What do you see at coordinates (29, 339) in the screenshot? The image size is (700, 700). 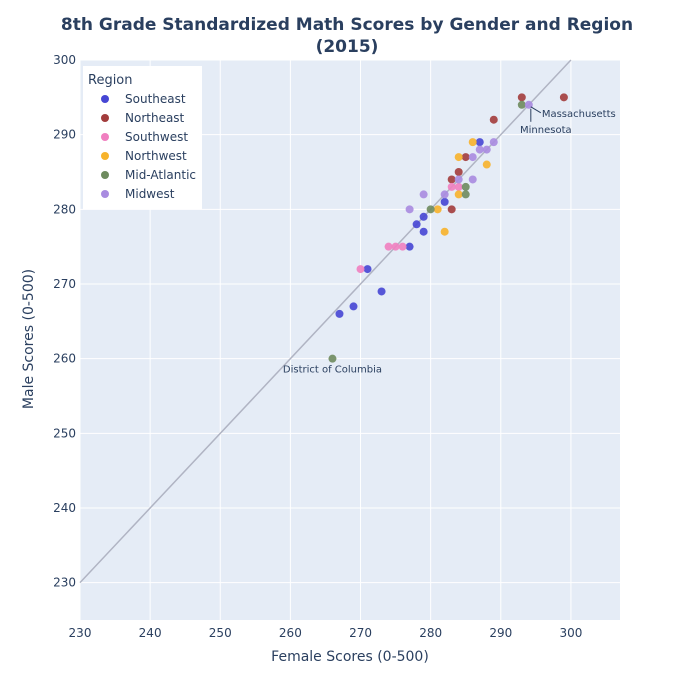 I see `y-axis-title: Male Scores (0-500)` at bounding box center [29, 339].